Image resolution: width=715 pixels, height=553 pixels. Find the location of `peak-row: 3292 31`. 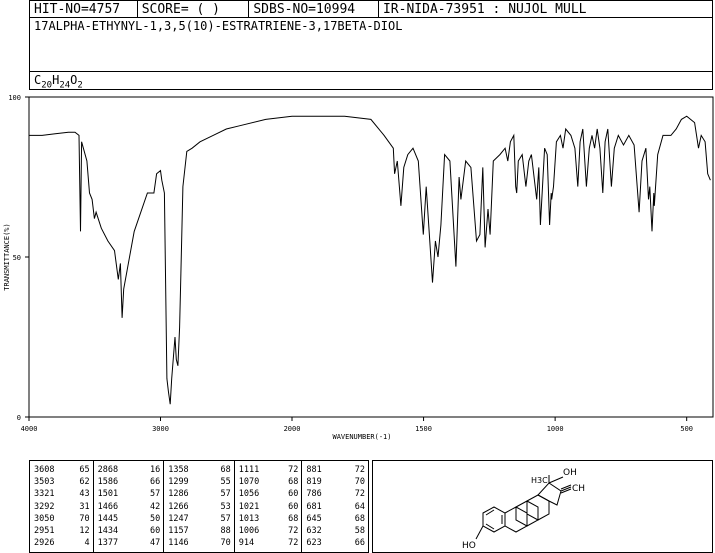

peak-row: 3292 31 is located at coordinates (62, 507).